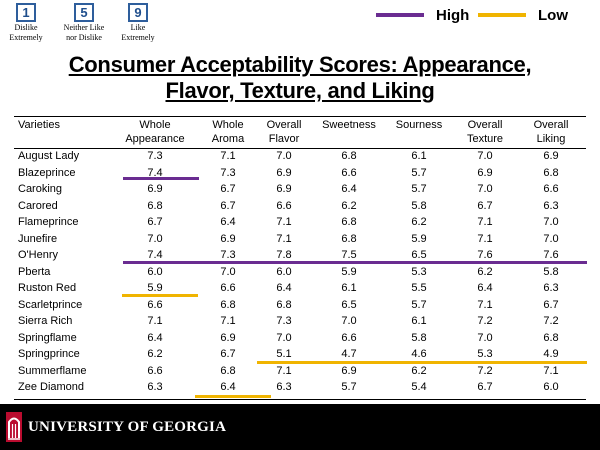 The image size is (600, 450). I want to click on table-row: Scarletprince 6.6 6.8 6.8 6.5 5.7 7.1 6.7, so click(300, 305).